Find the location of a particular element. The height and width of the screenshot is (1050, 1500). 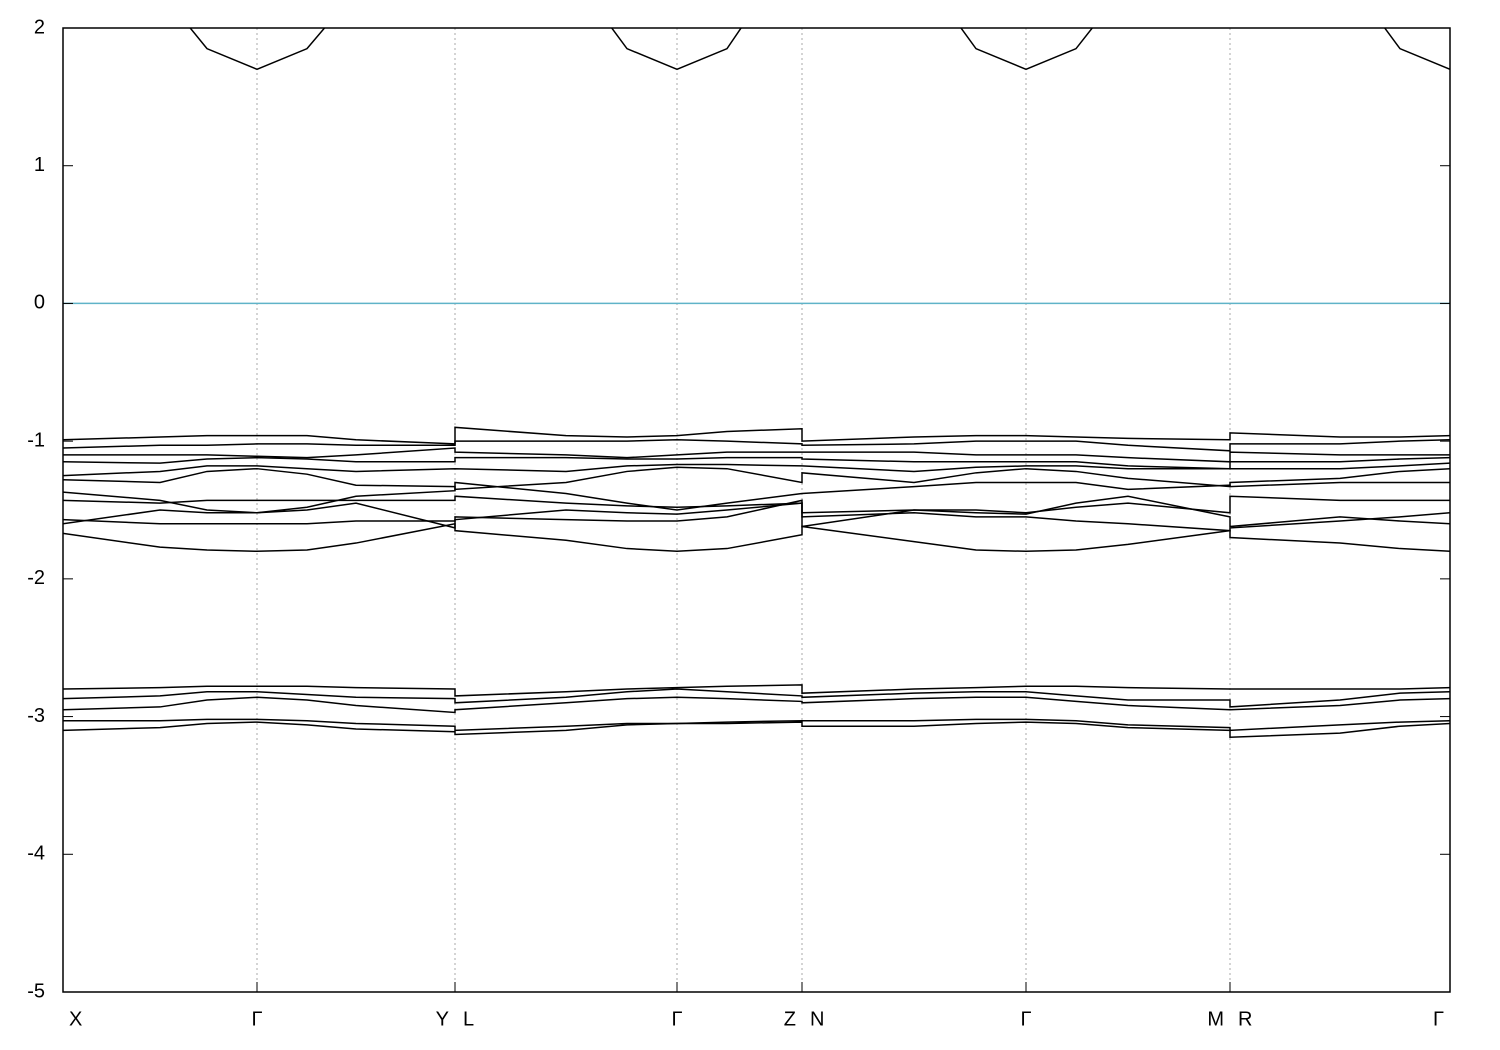

x-tick-label: L is located at coordinates (468, 1019).